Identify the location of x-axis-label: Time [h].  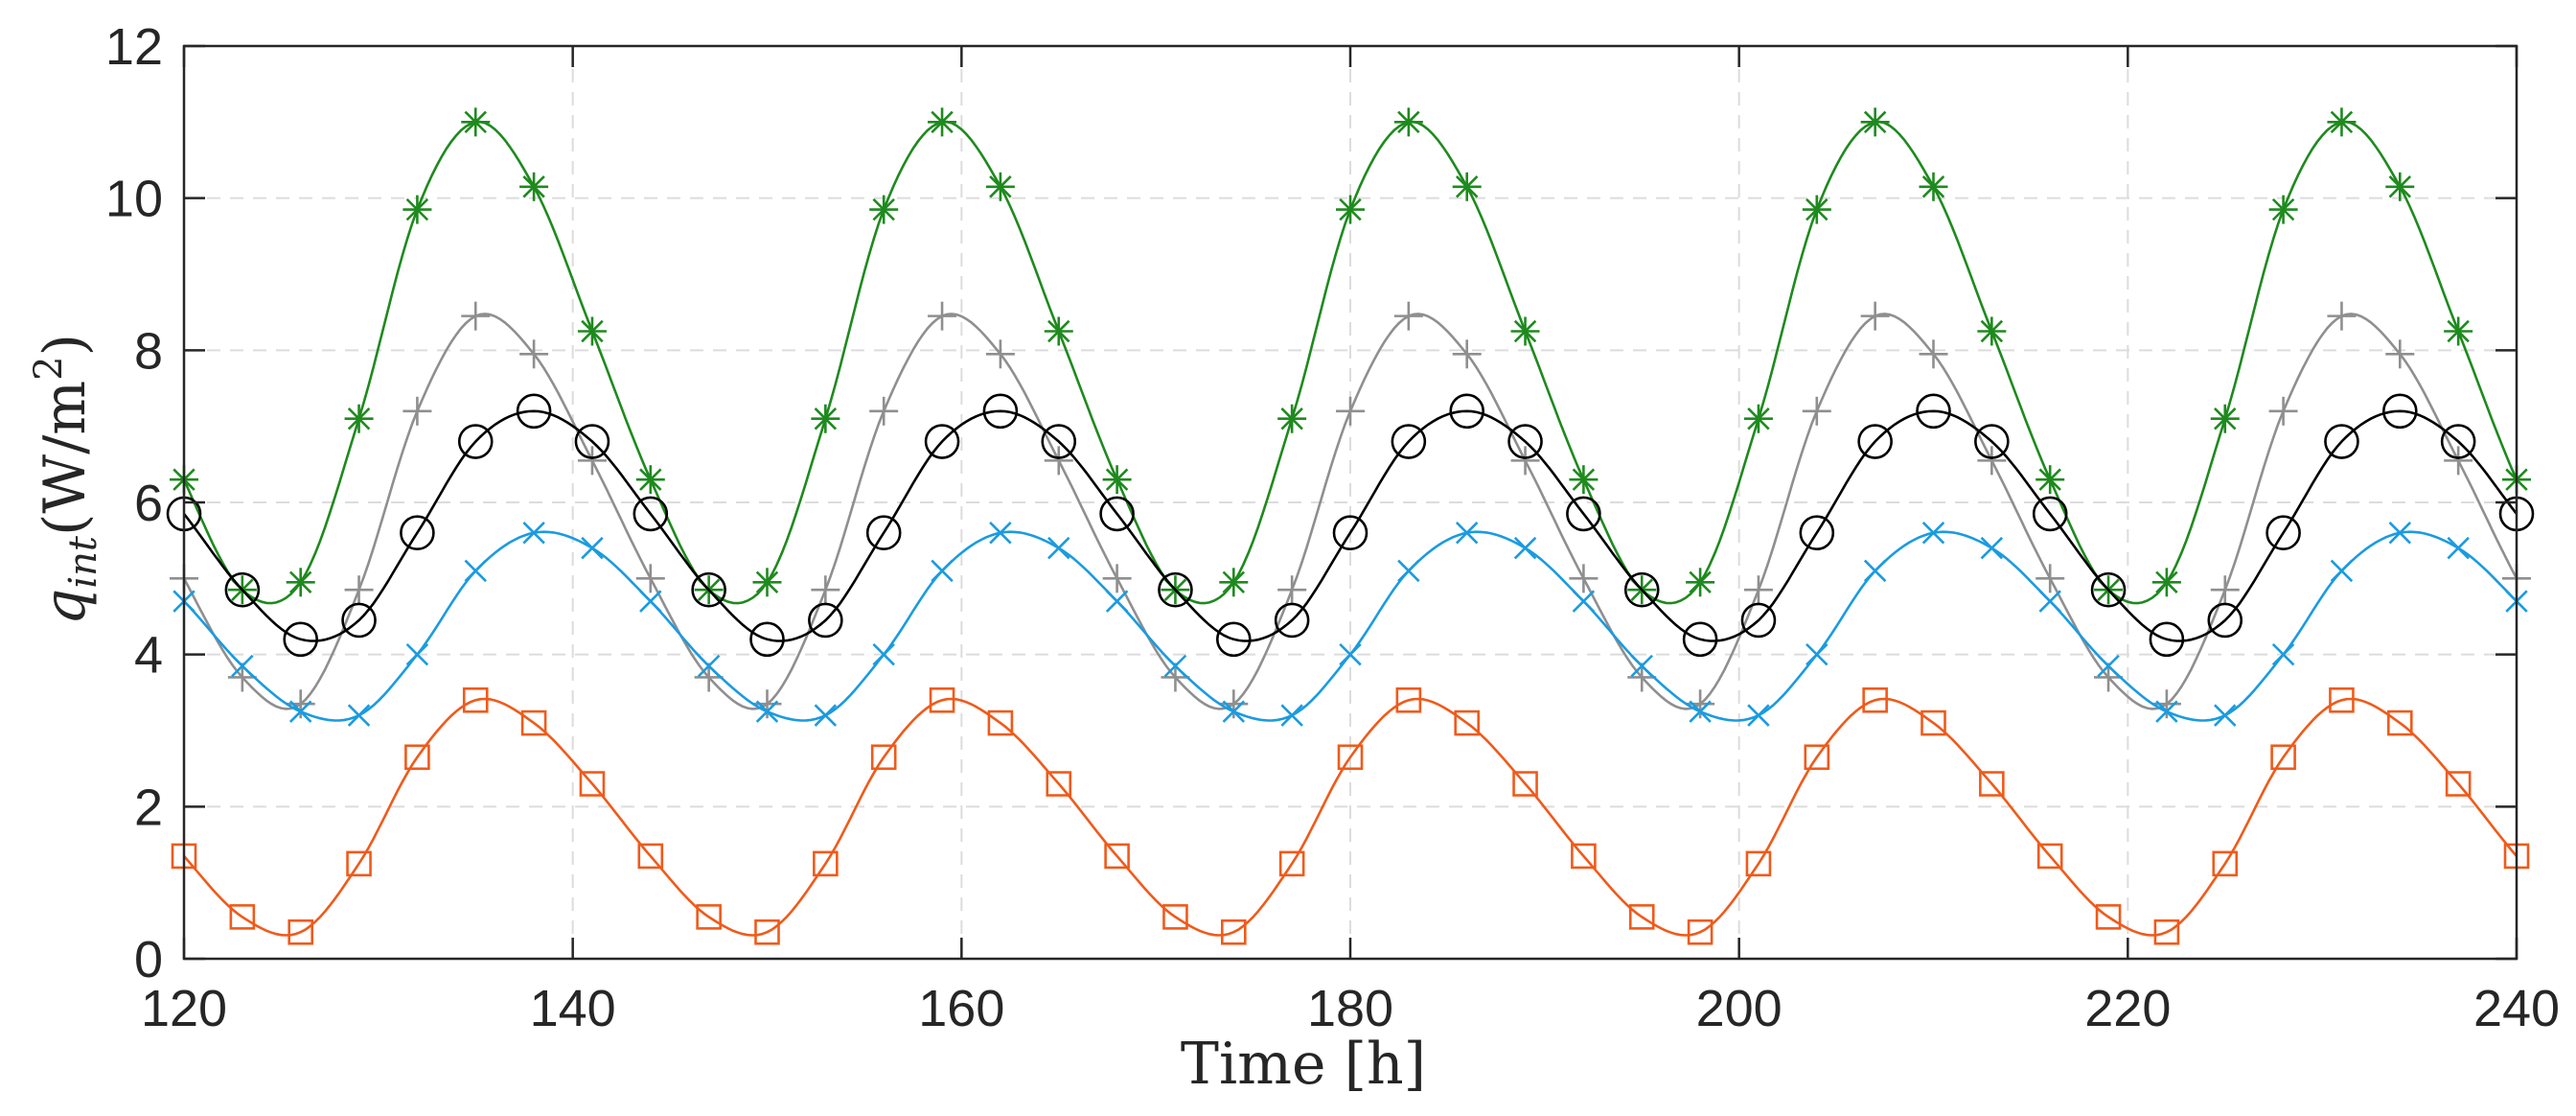
(1303, 1064).